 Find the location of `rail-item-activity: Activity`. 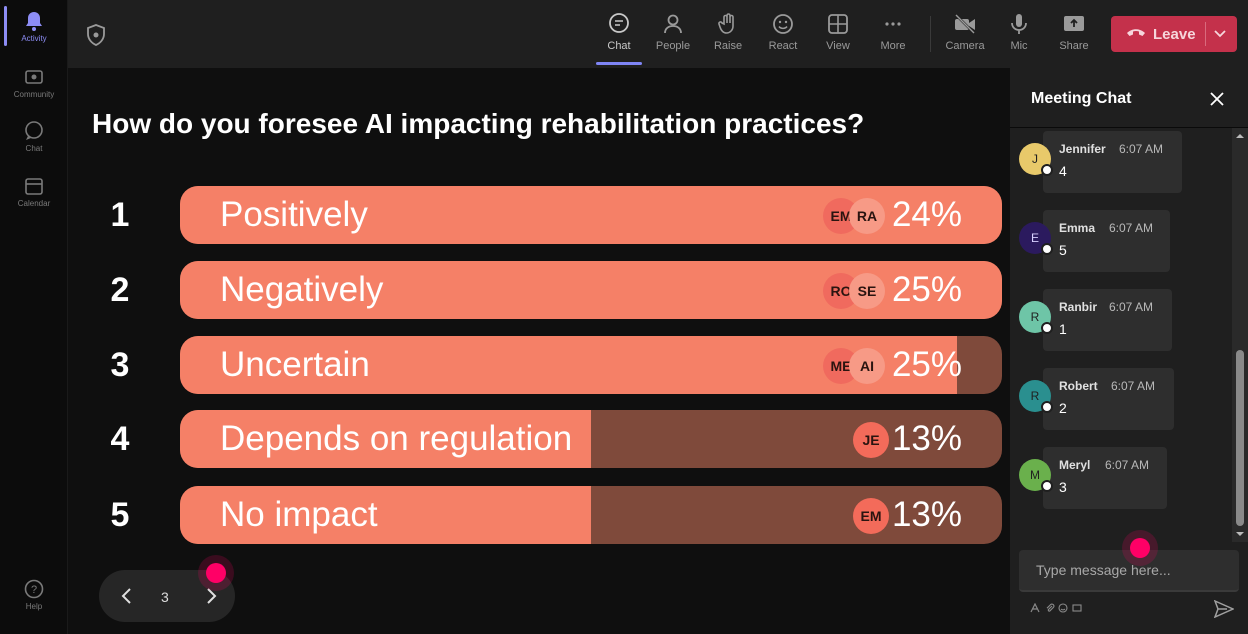

rail-item-activity: Activity is located at coordinates (34, 26).